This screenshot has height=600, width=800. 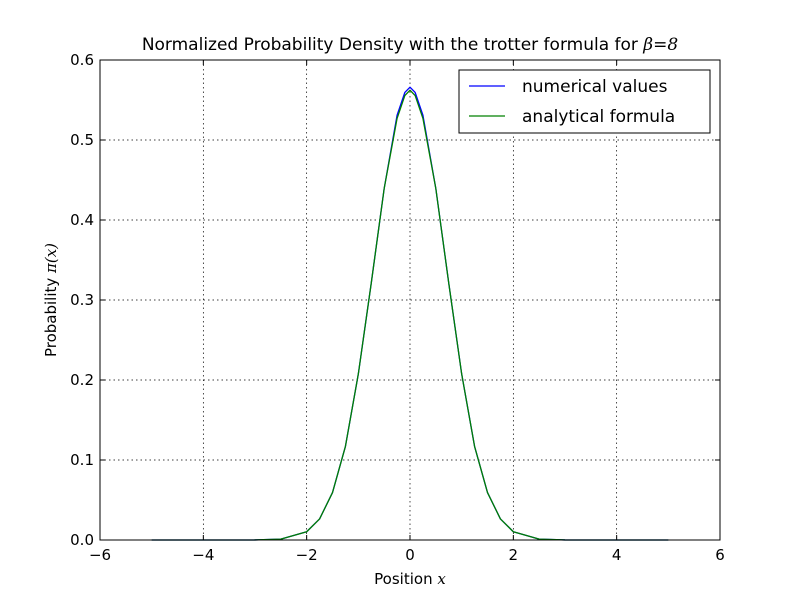 I want to click on x-tick-label: 2, so click(x=514, y=555).